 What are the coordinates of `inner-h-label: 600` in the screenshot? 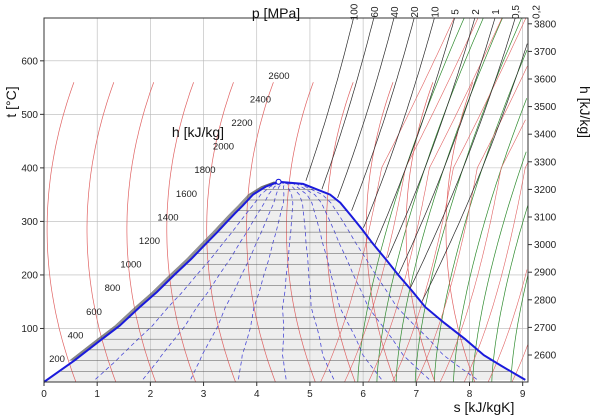 It's located at (94, 312).